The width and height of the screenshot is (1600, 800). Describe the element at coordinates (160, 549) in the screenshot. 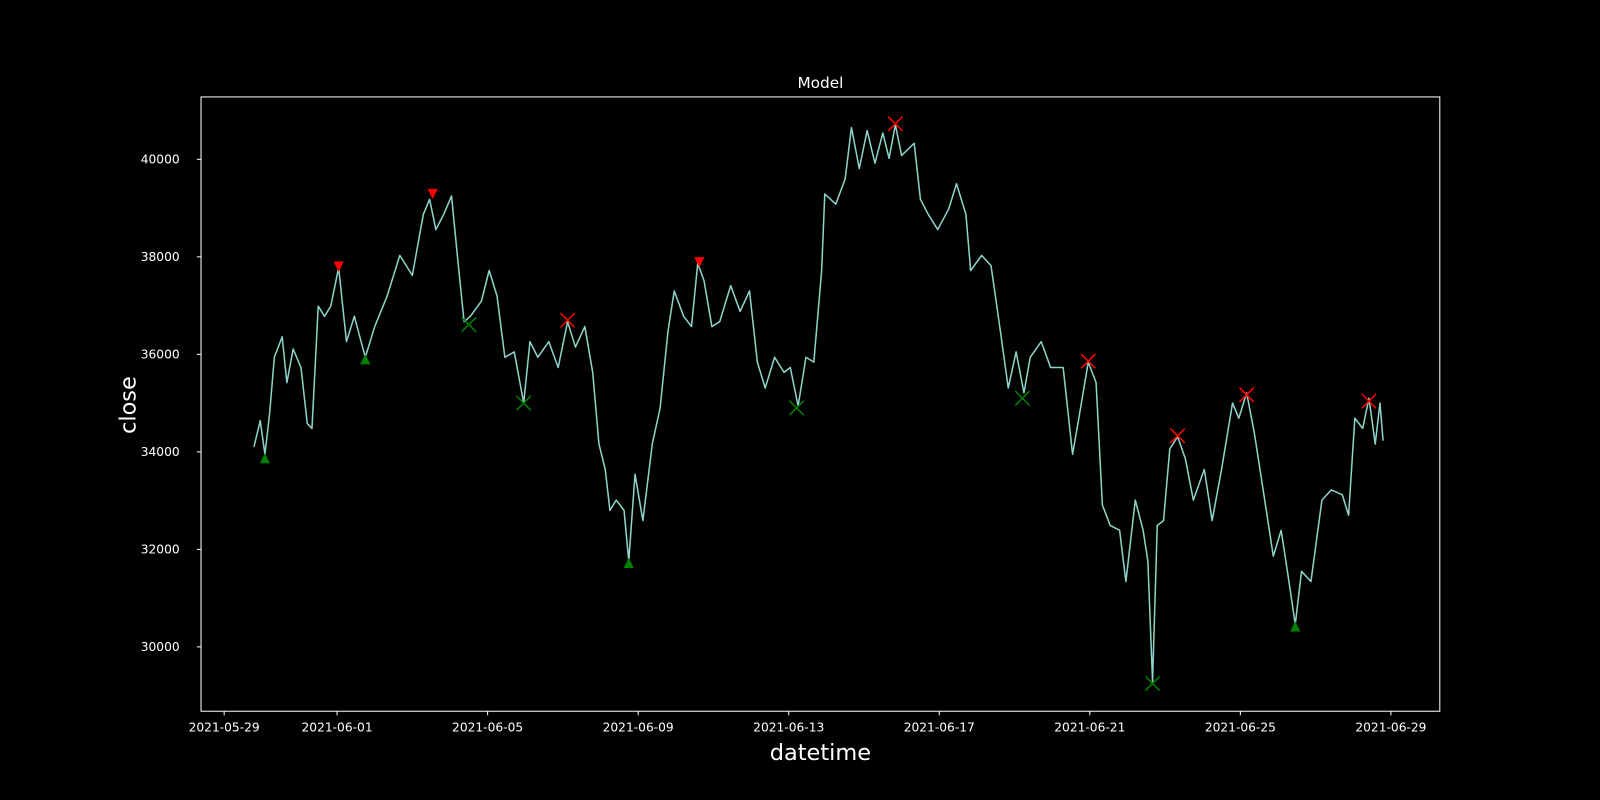

I see `y-tick-label: 32000` at that location.